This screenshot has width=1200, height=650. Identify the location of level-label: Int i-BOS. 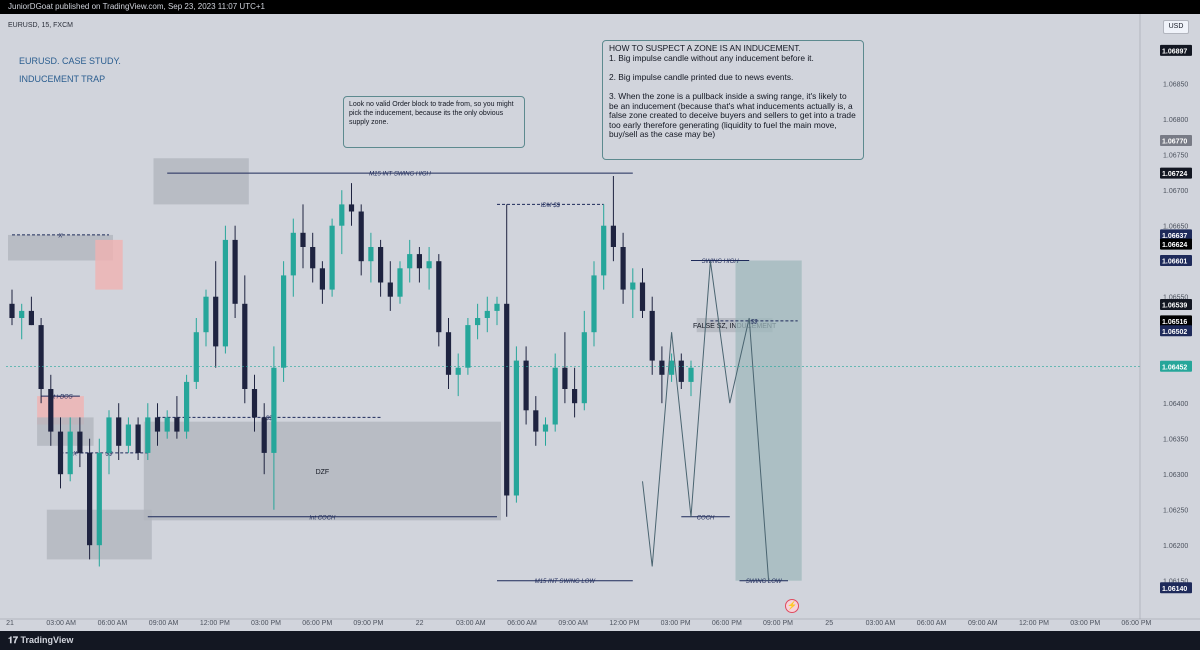
(60, 398).